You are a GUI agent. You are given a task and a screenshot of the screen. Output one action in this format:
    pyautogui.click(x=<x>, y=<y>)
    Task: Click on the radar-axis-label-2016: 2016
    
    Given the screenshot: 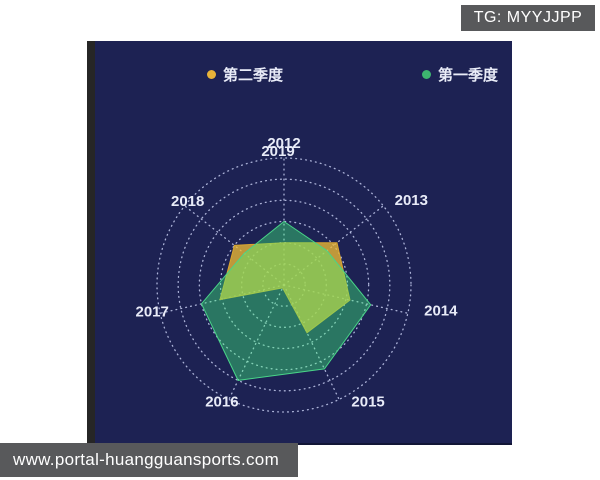 What is the action you would take?
    pyautogui.click(x=221, y=401)
    